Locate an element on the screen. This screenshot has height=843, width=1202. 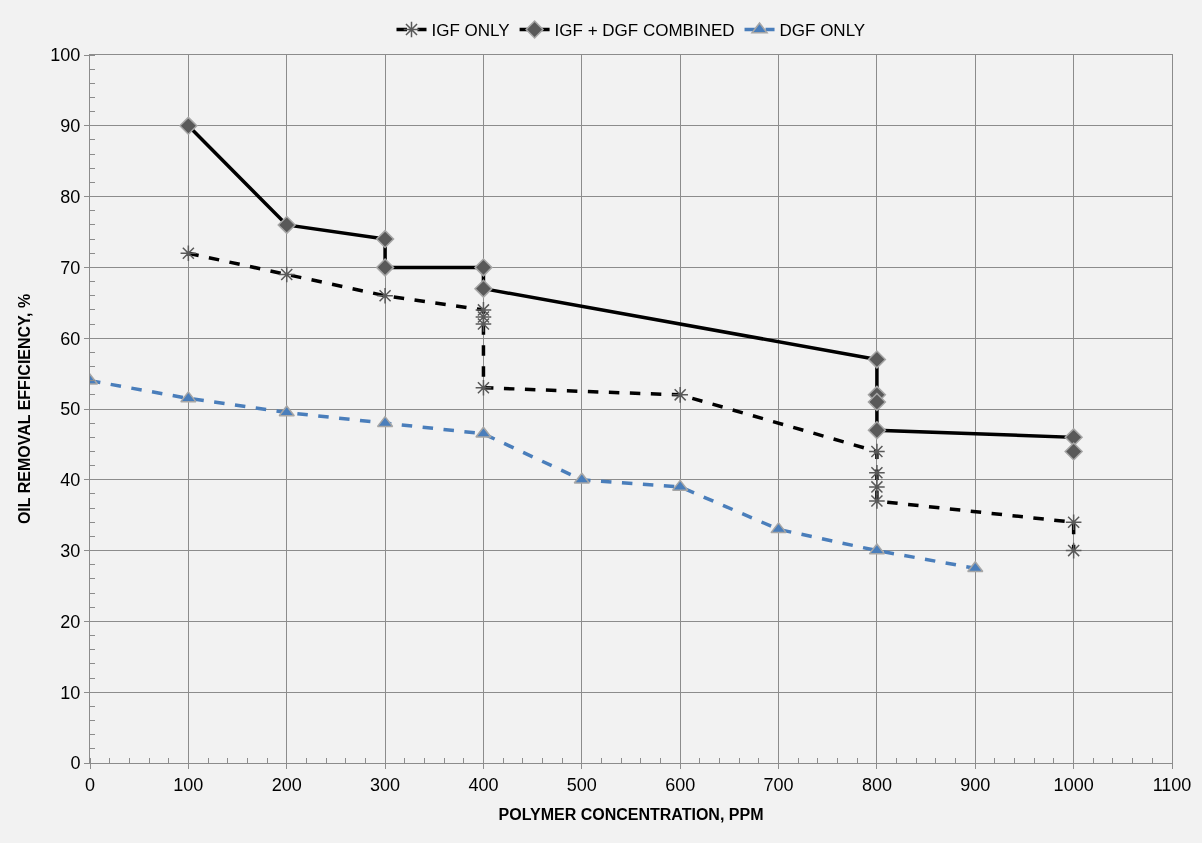
x-tick-label: 800 is located at coordinates (876, 784).